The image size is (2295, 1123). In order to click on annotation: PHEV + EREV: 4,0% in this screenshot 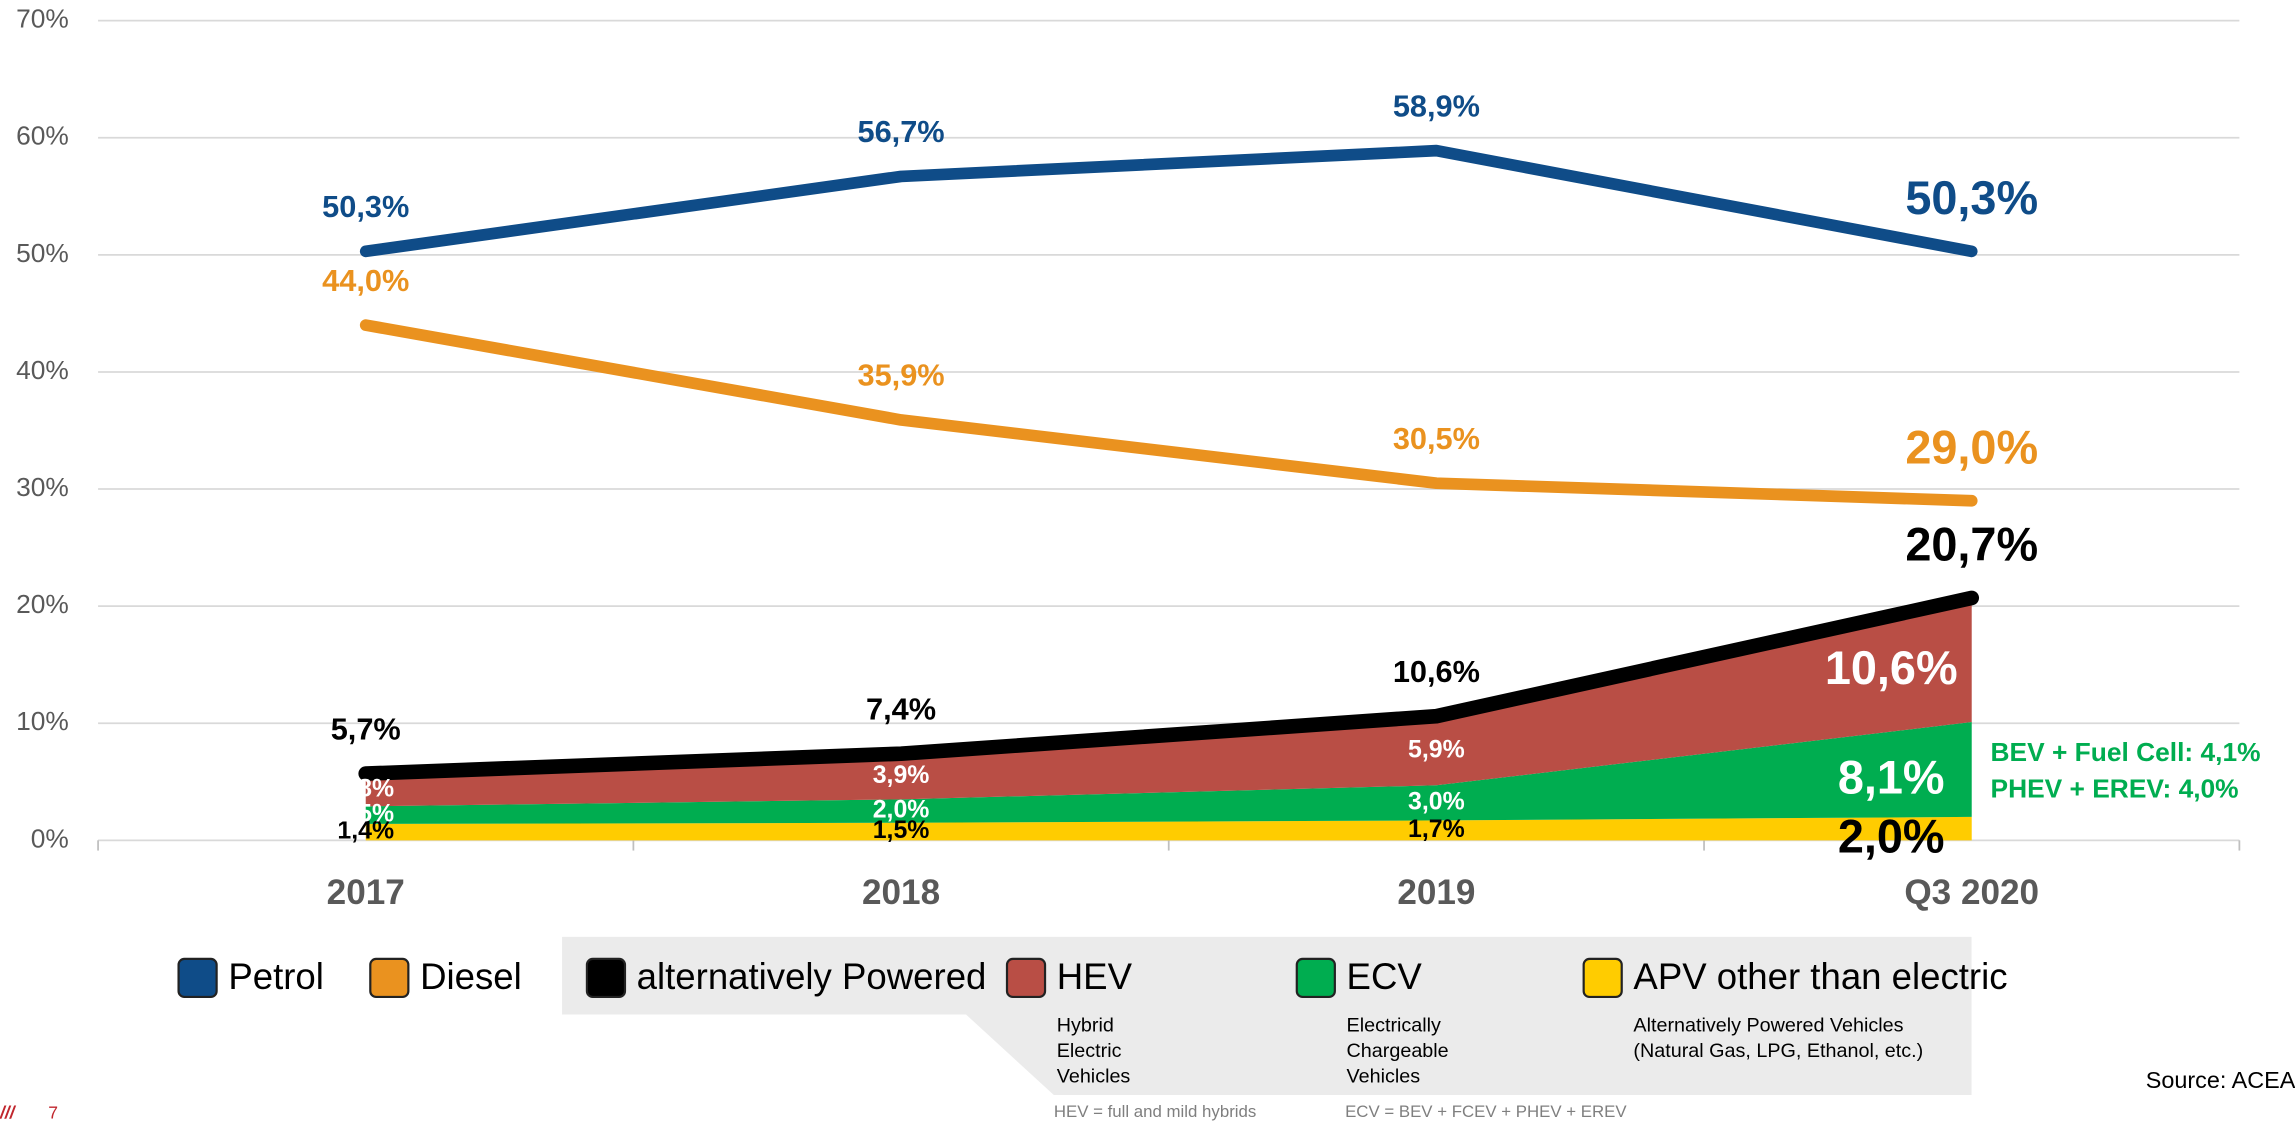, I will do `click(2115, 789)`.